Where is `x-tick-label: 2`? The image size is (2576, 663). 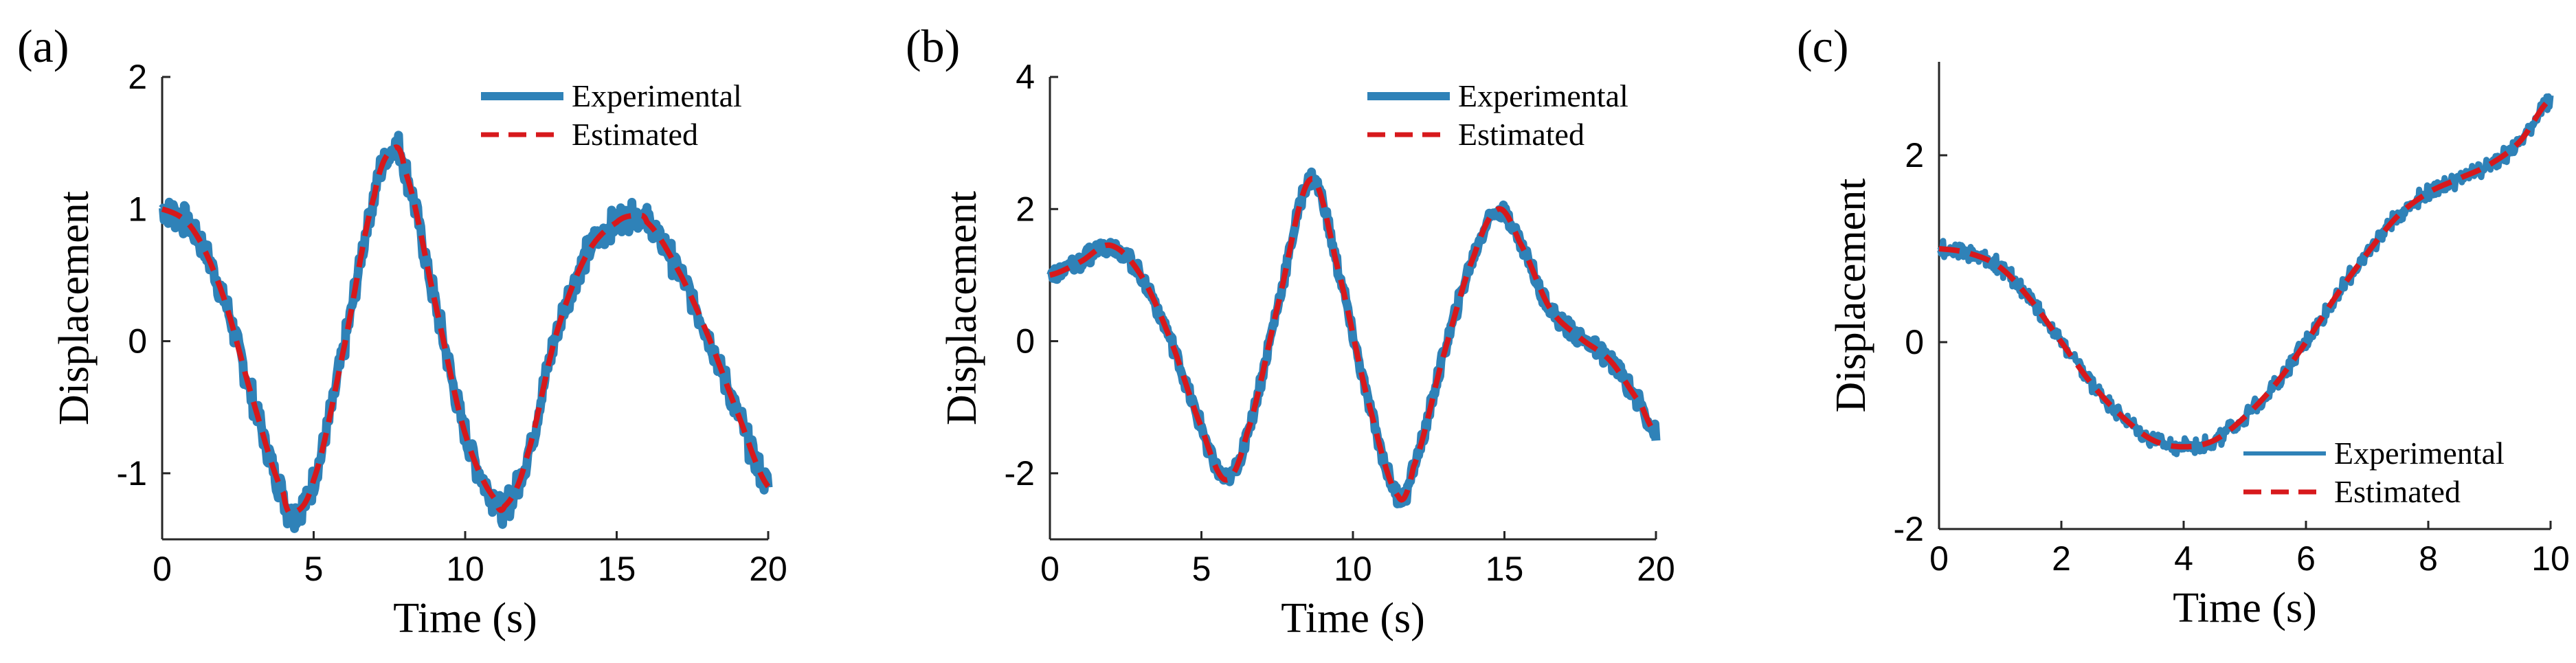
x-tick-label: 2 is located at coordinates (2061, 558).